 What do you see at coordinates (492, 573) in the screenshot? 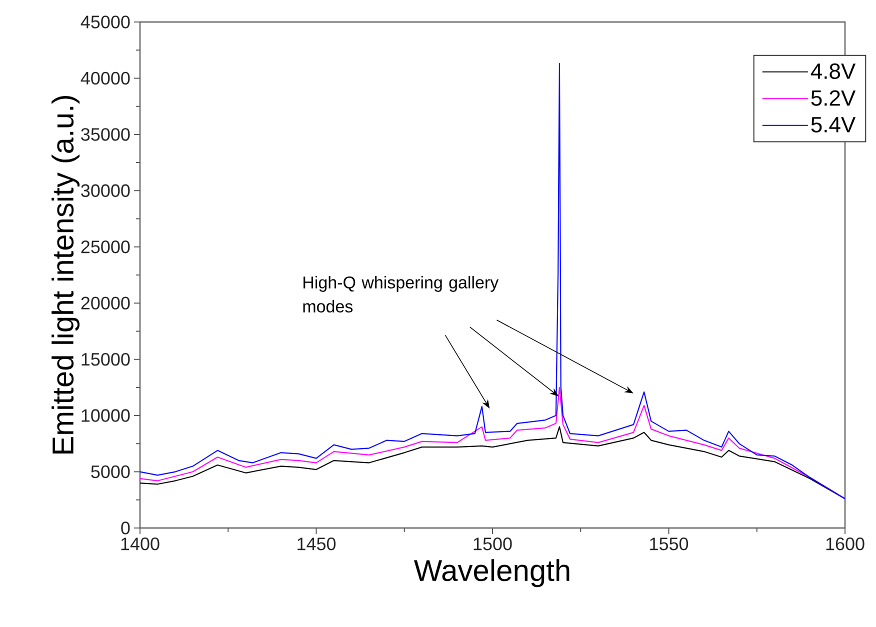
I see `x-axis-title: Wavelength` at bounding box center [492, 573].